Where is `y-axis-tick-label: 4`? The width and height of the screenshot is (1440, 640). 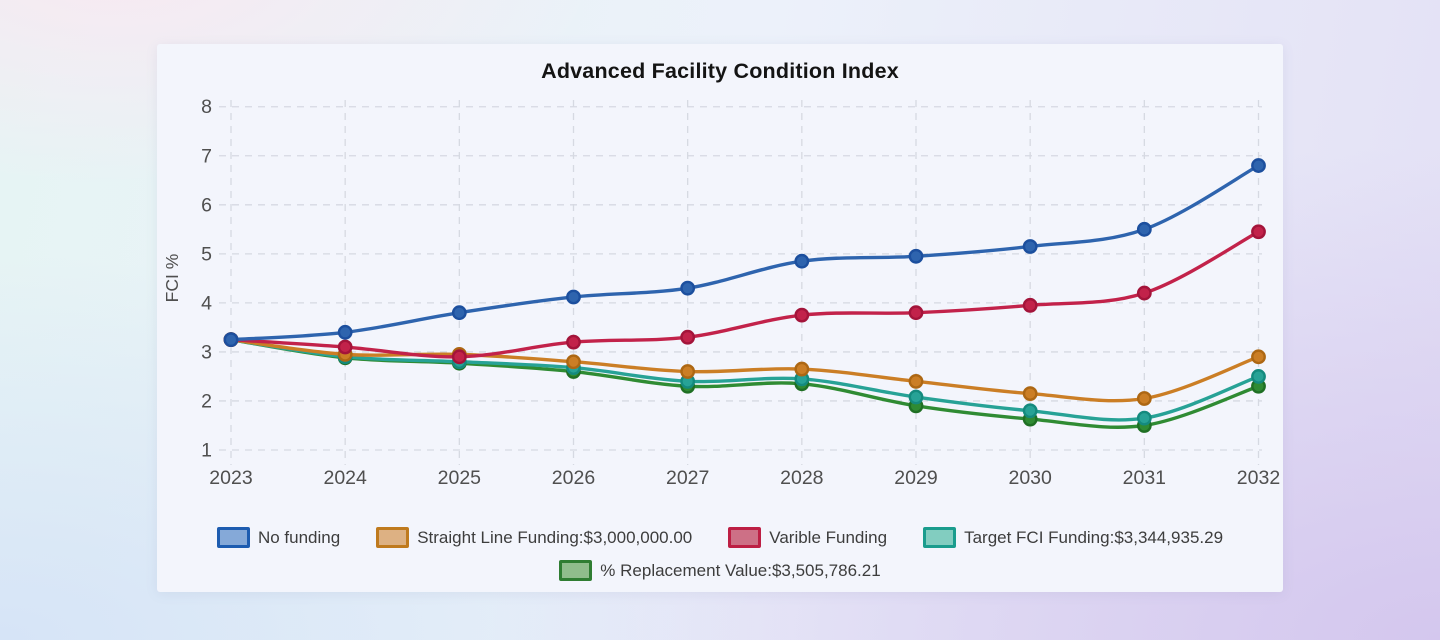
y-axis-tick-label: 4 is located at coordinates (206, 303).